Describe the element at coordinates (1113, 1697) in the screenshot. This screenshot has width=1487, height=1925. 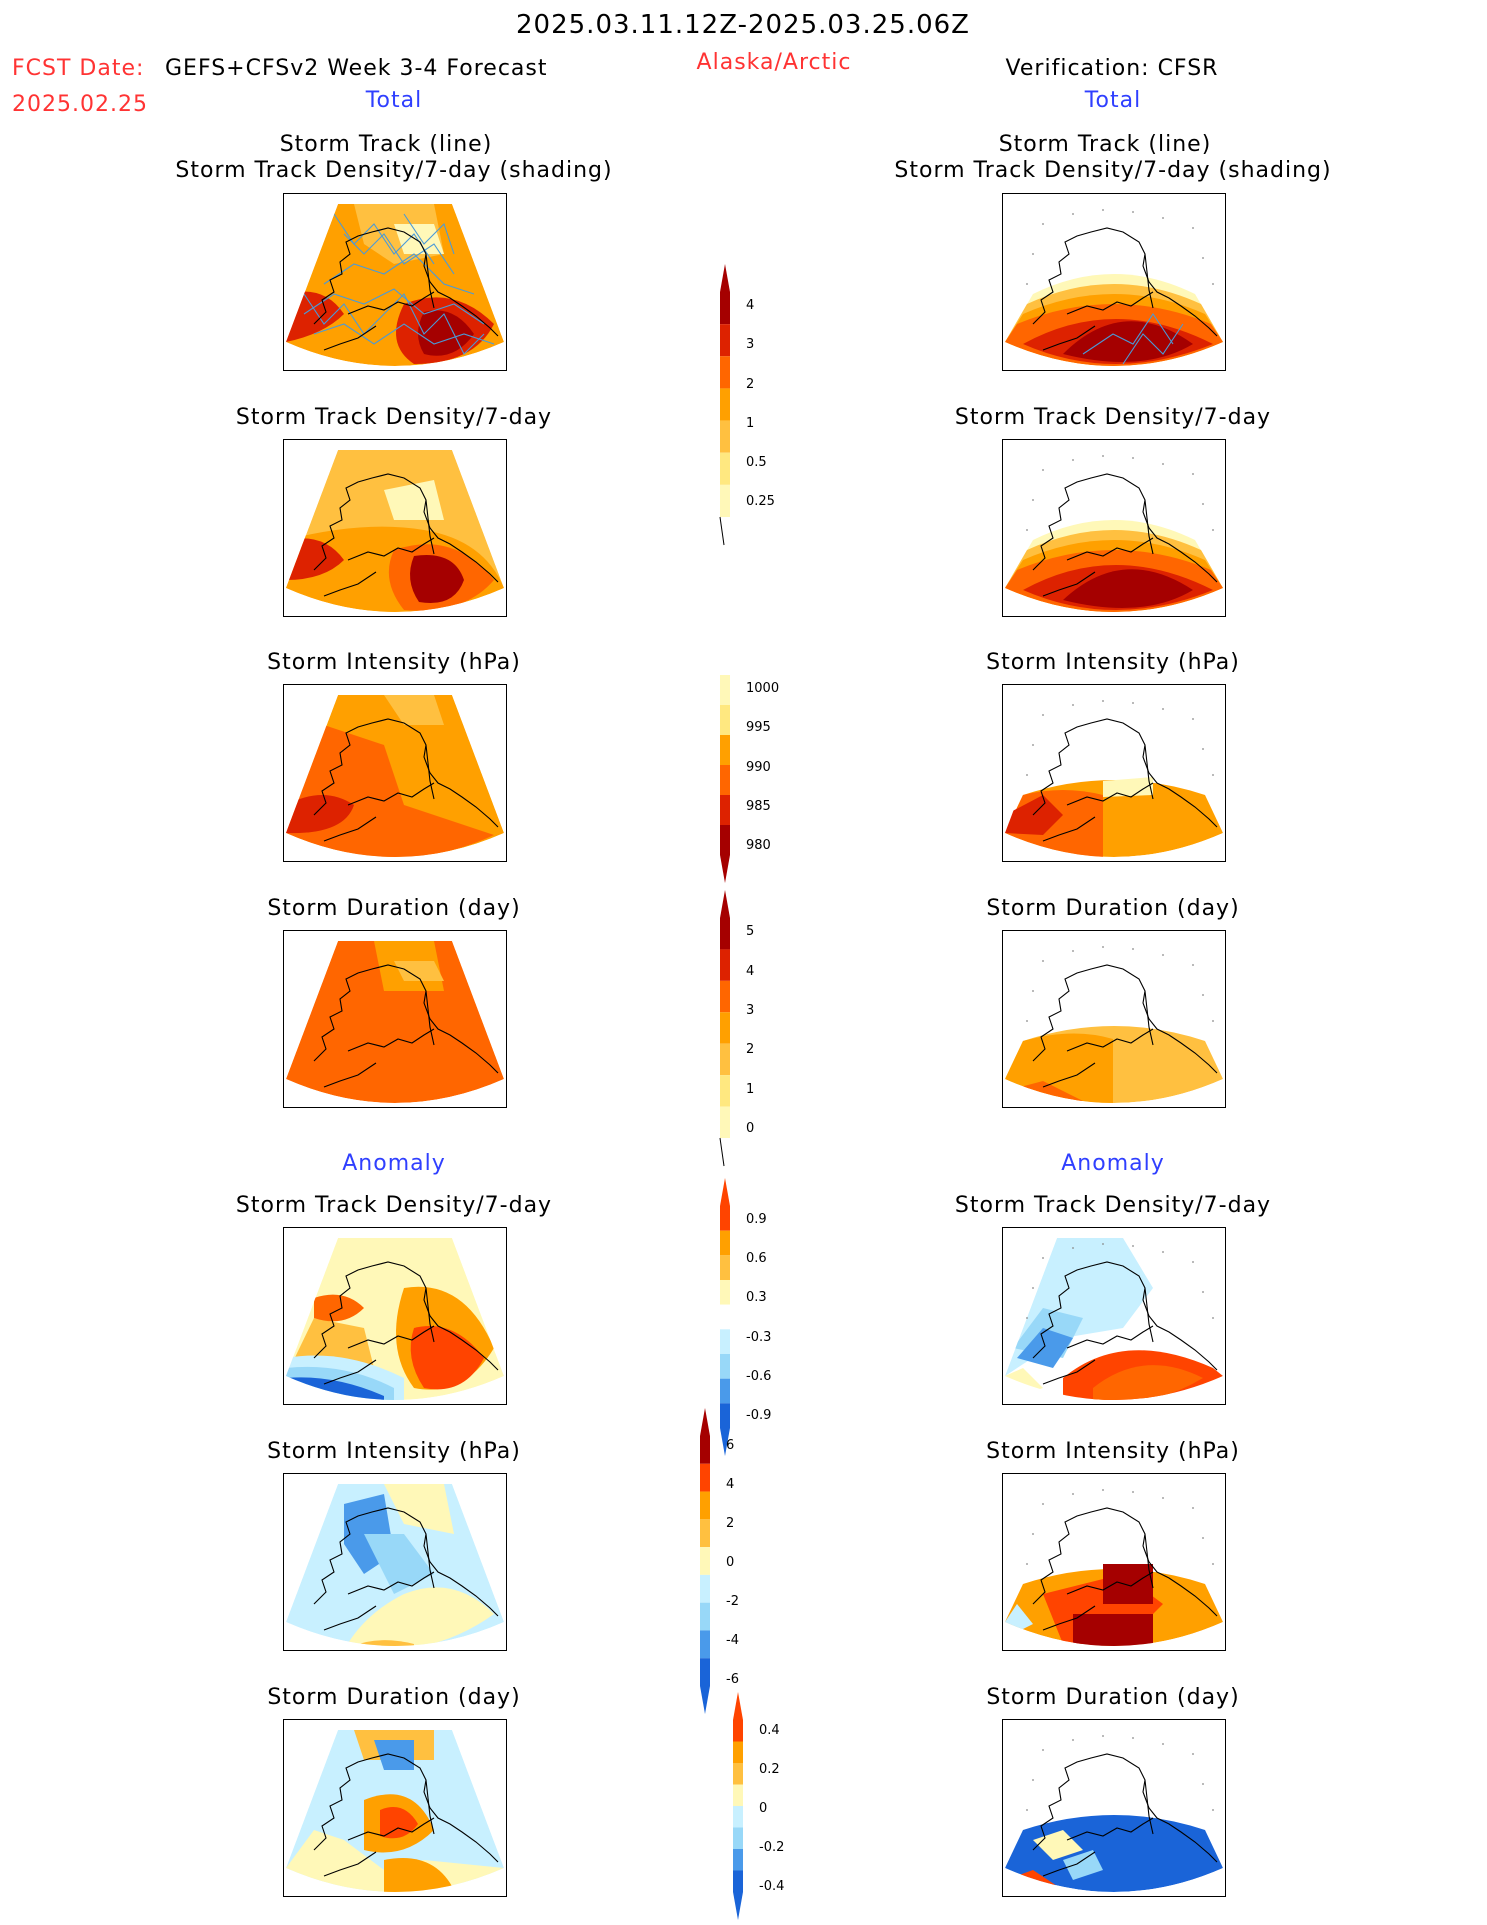
I see `title-duration-anom-right: Storm Duration (day)` at that location.